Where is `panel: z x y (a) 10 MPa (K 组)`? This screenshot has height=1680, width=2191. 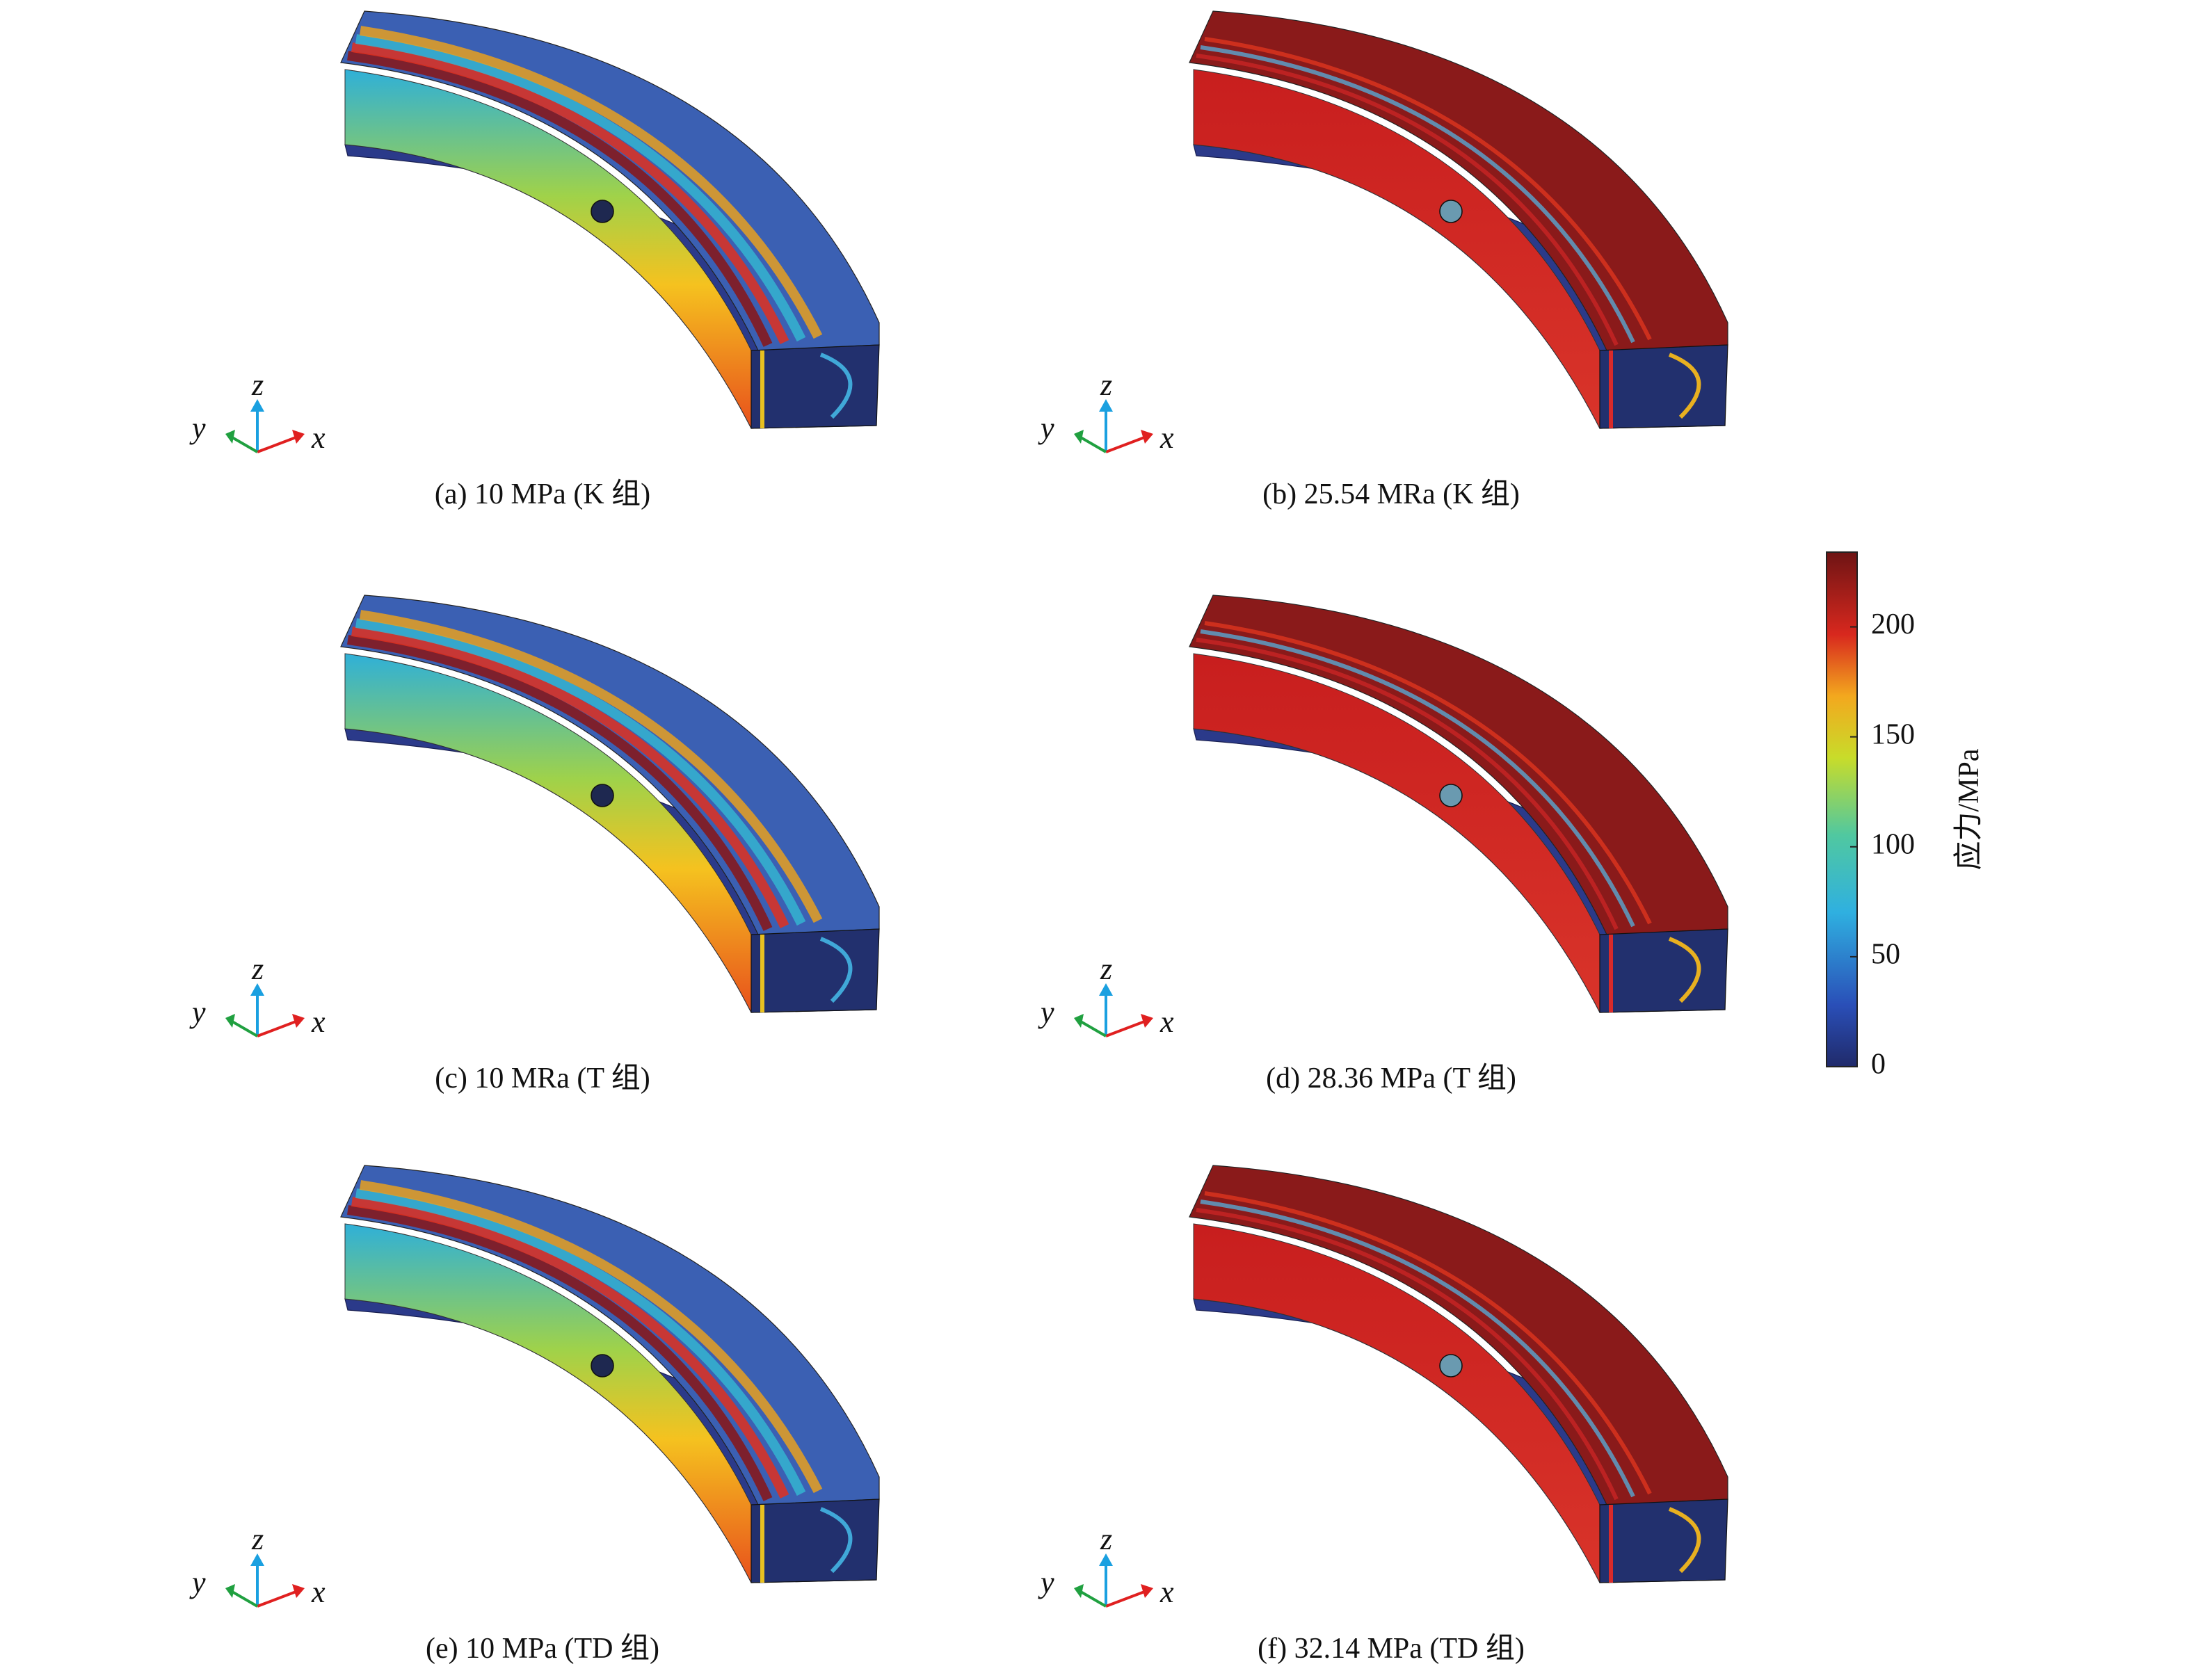
panel: z x y (a) 10 MPa (K 组) is located at coordinates (534, 260).